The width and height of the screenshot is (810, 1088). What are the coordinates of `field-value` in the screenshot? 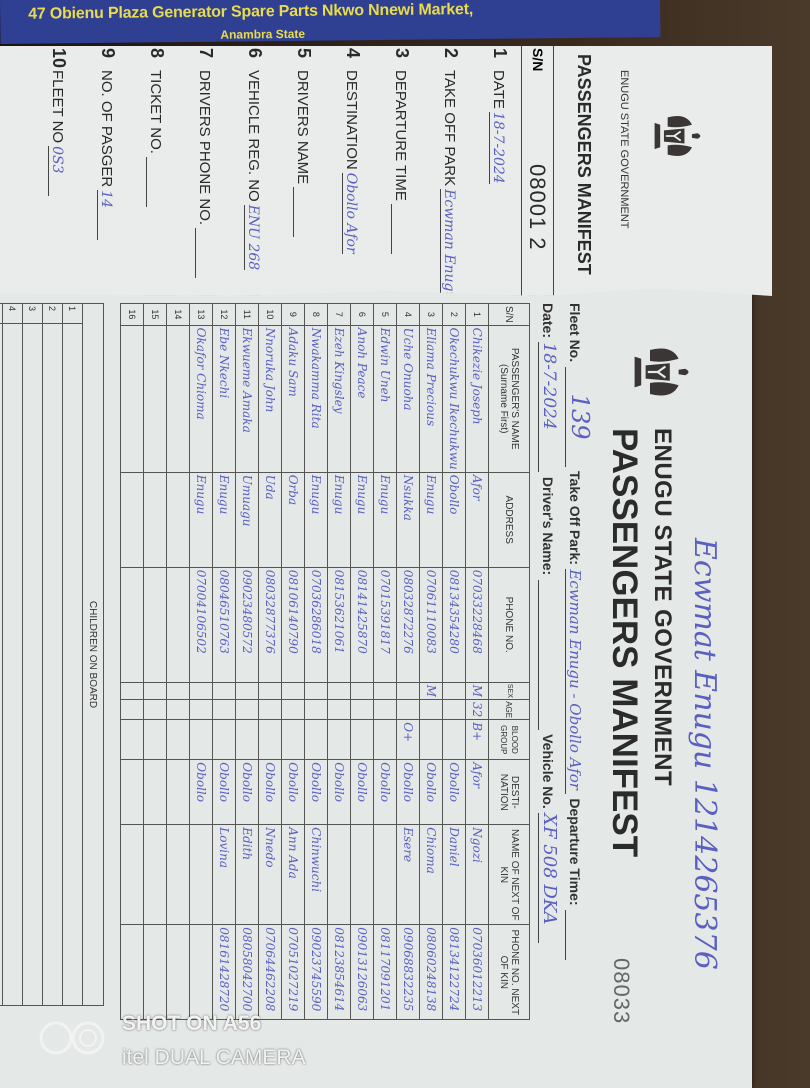 It's located at (146, 182).